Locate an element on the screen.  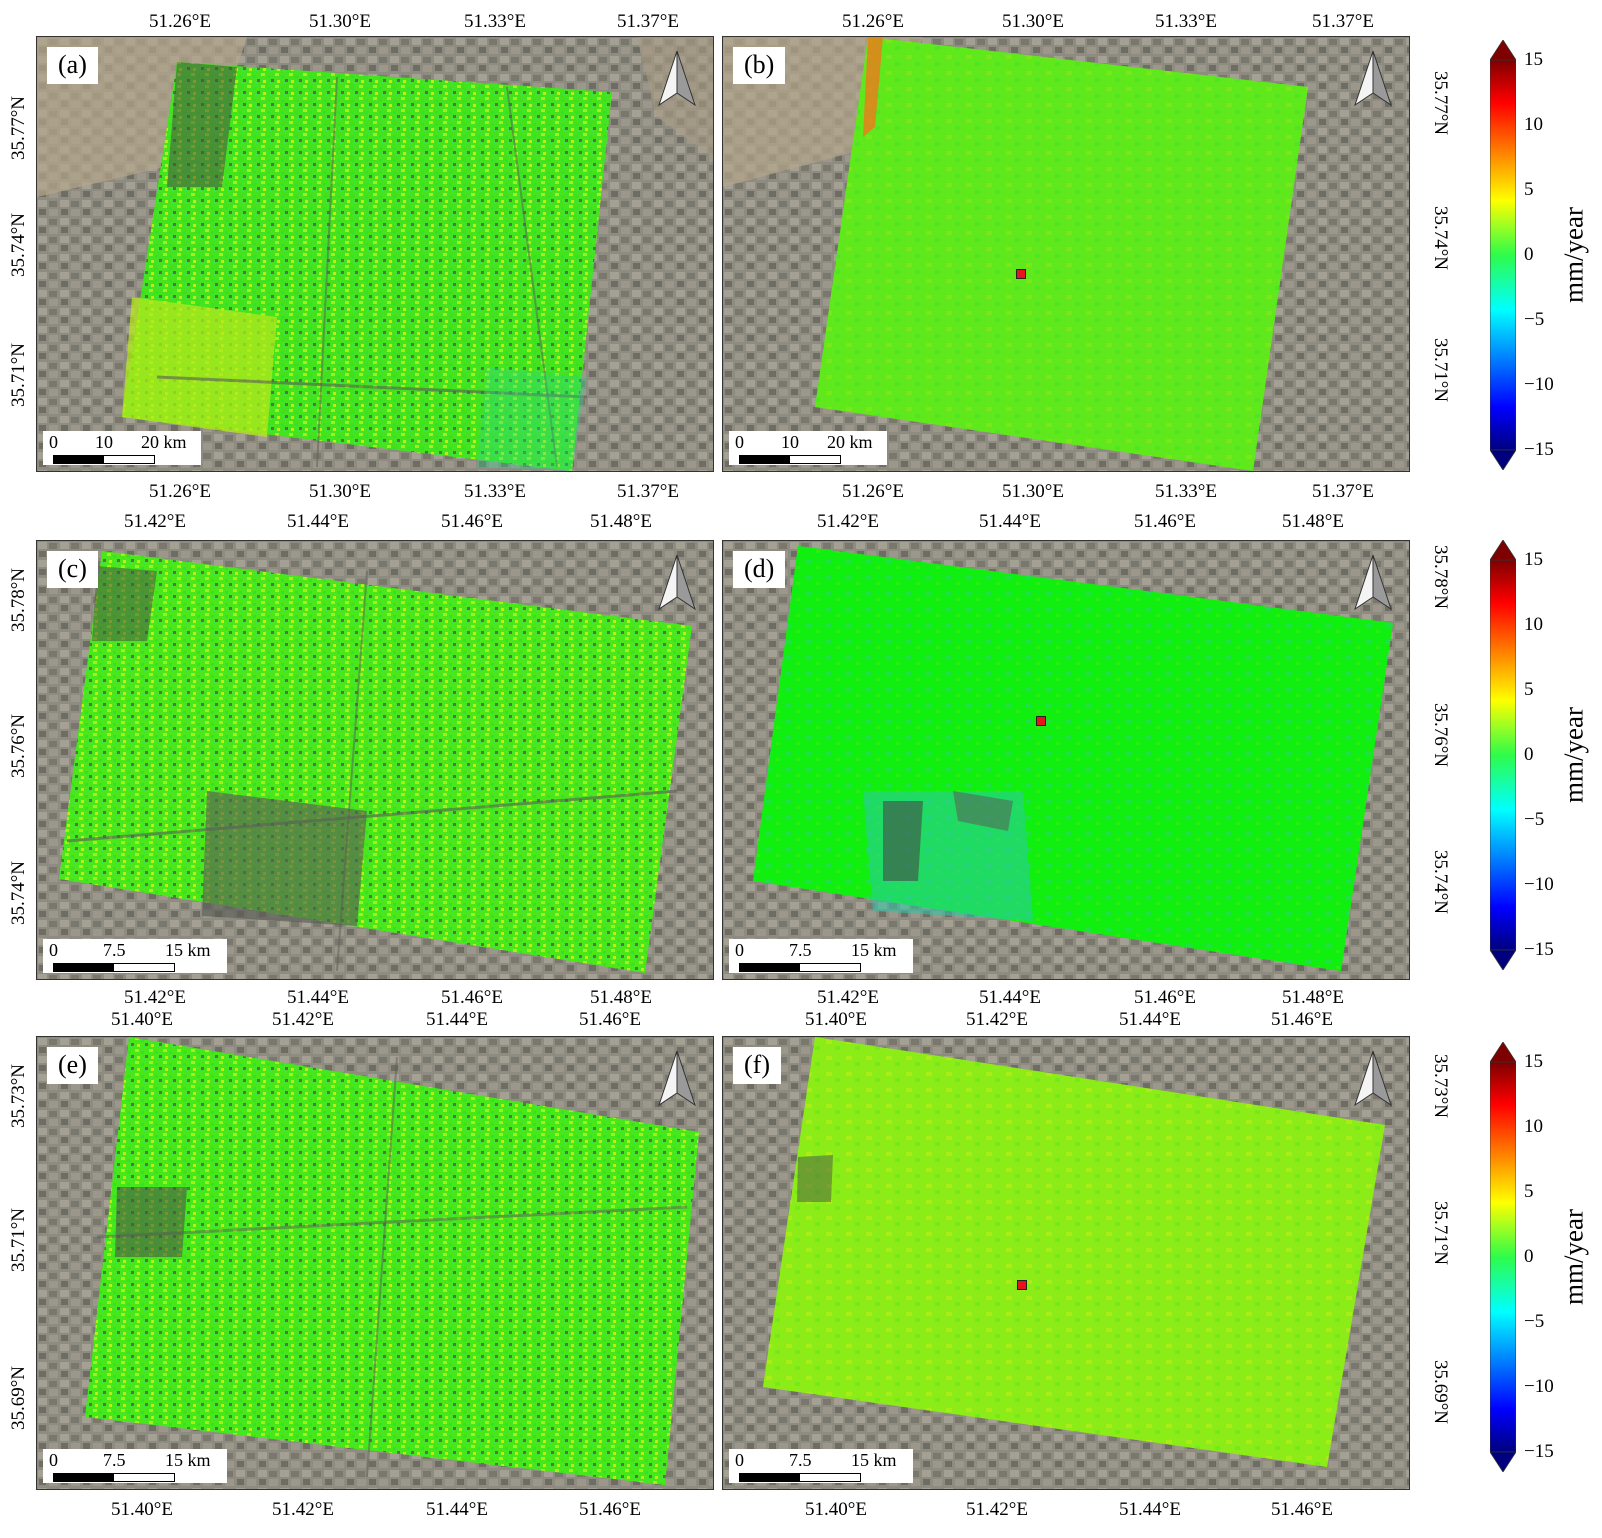
panel-label-b: (b) is located at coordinates (759, 65).